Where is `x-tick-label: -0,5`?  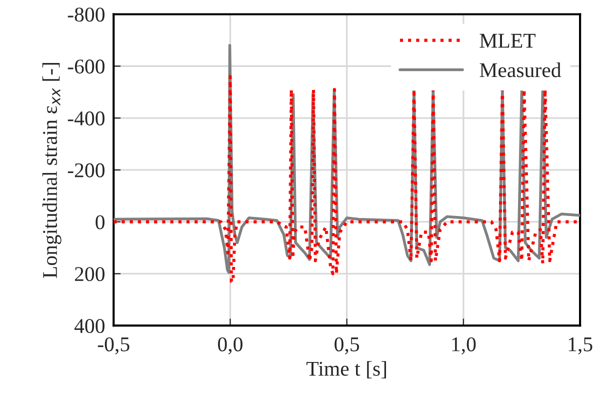 x-tick-label: -0,5 is located at coordinates (114, 345).